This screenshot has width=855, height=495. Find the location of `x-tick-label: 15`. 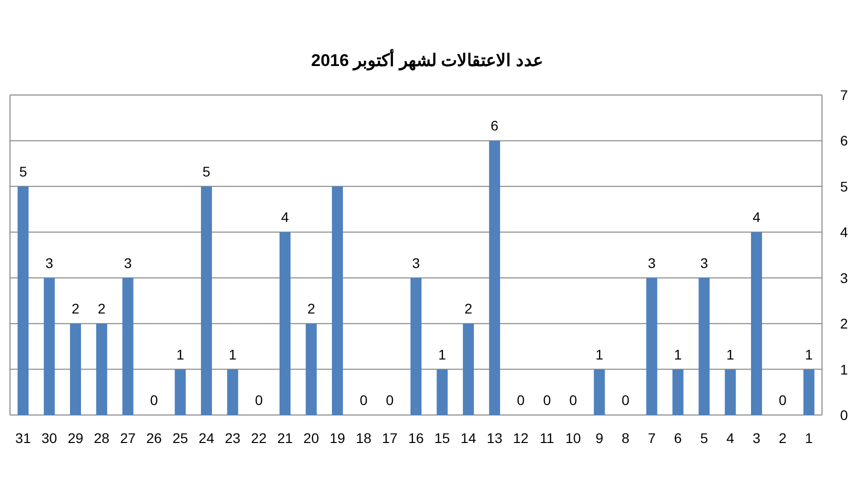

x-tick-label: 15 is located at coordinates (442, 438).